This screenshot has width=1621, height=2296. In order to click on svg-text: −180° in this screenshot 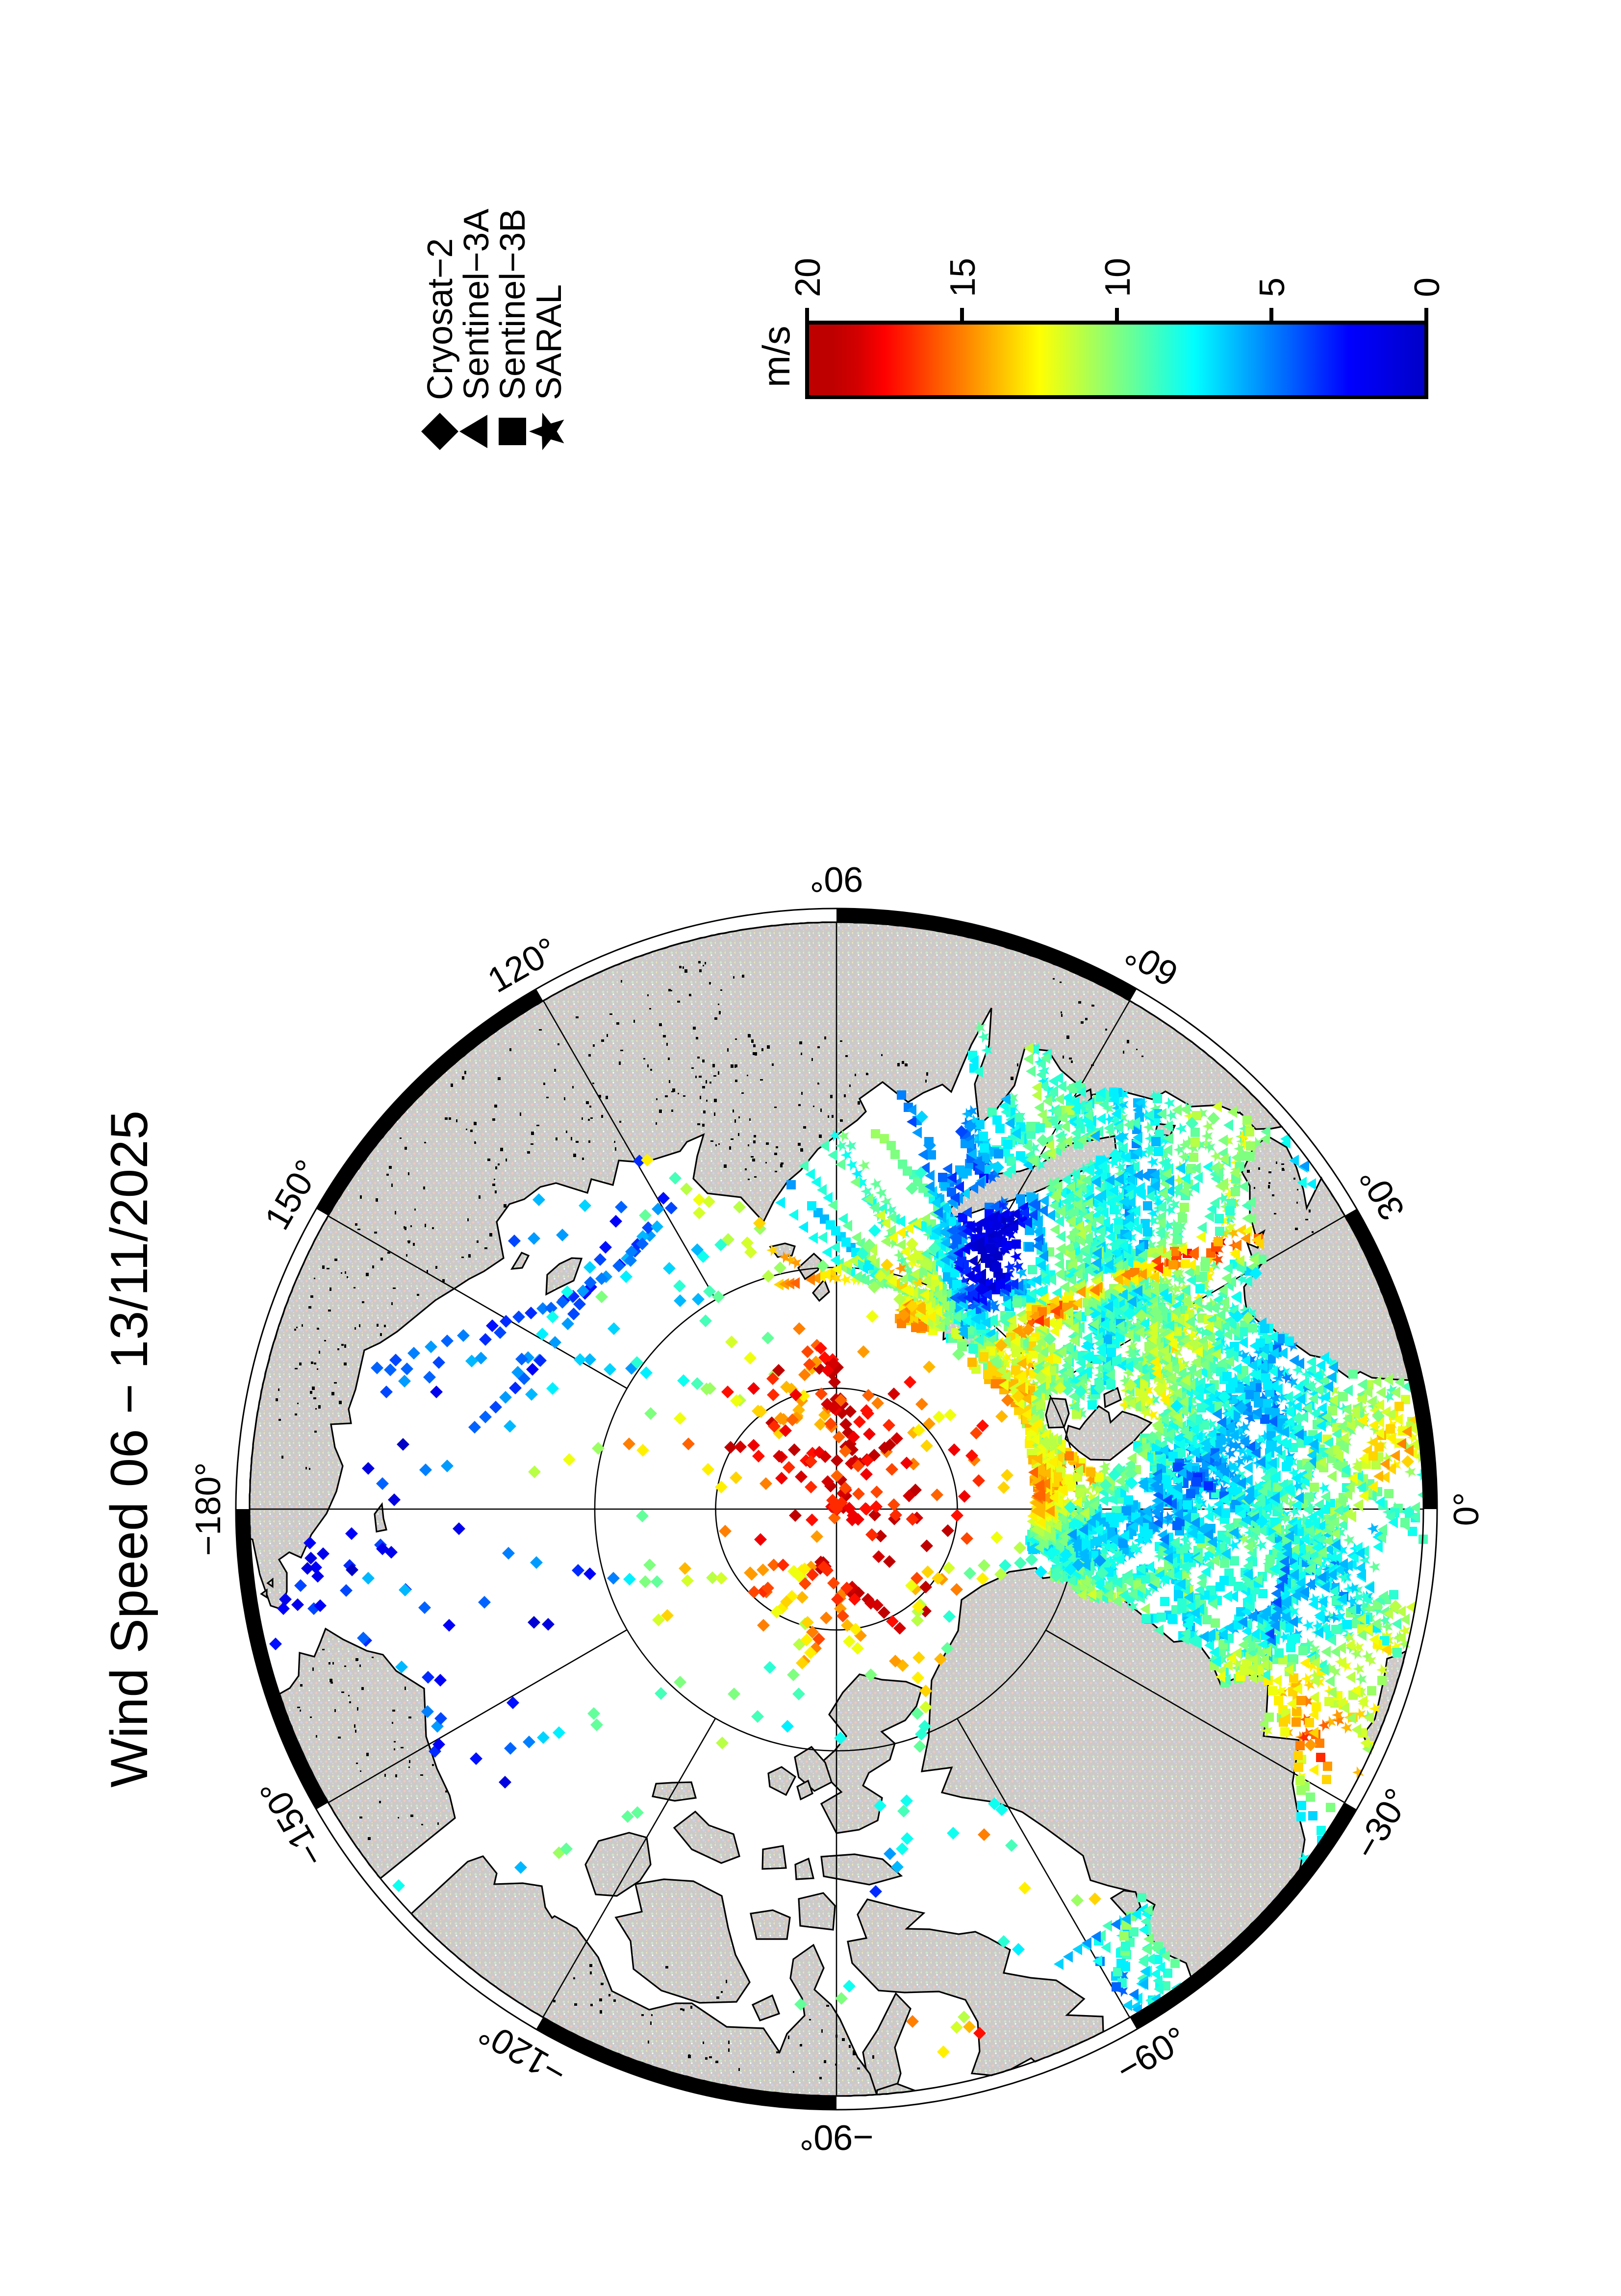, I will do `click(208, 1509)`.